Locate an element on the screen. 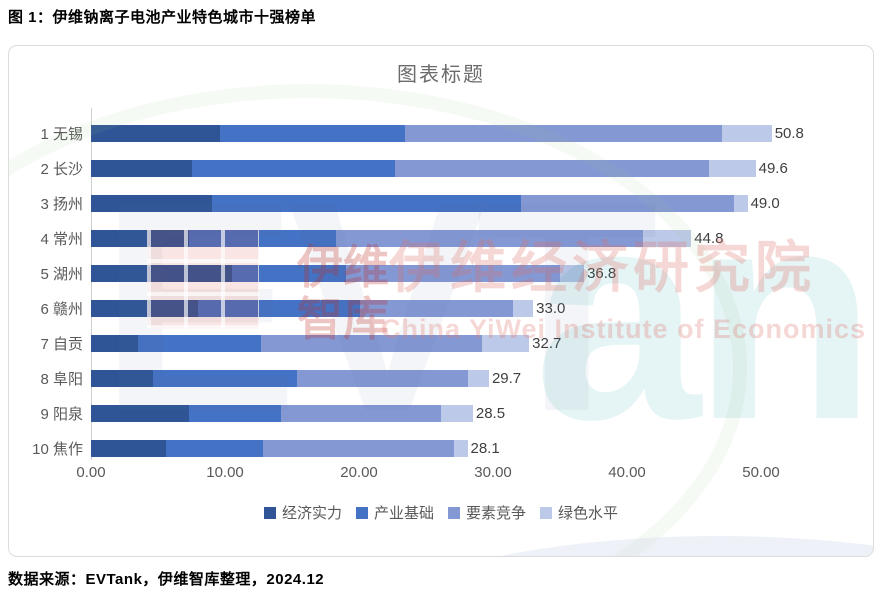 The image size is (882, 600). stacked-bar: 33.0 is located at coordinates (328, 308).